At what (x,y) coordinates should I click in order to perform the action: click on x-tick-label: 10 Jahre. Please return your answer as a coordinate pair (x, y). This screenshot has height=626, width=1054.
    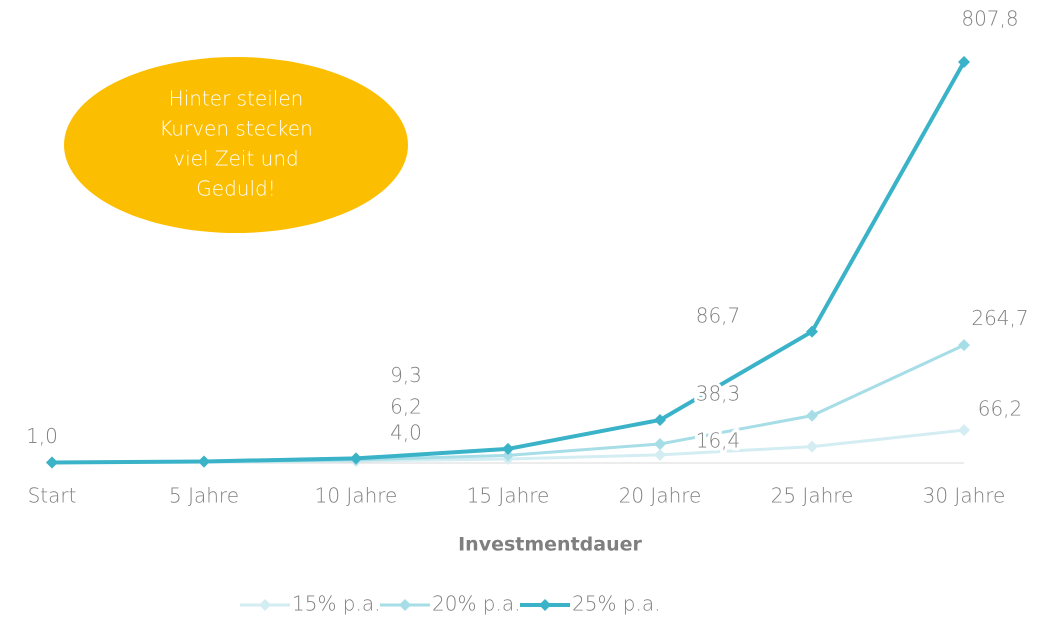
    Looking at the image, I should click on (356, 496).